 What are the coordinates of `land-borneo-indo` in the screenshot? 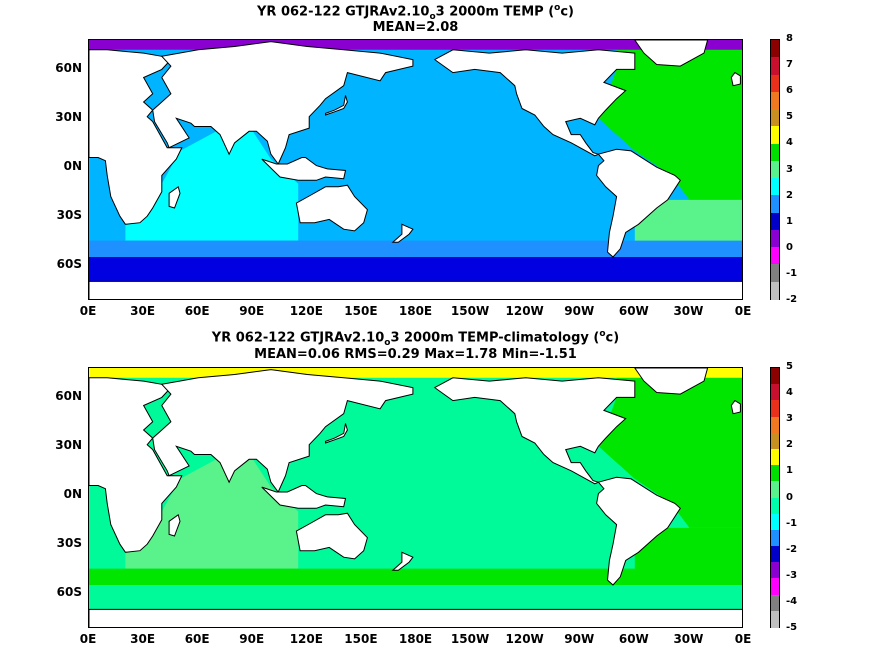 It's located at (304, 169).